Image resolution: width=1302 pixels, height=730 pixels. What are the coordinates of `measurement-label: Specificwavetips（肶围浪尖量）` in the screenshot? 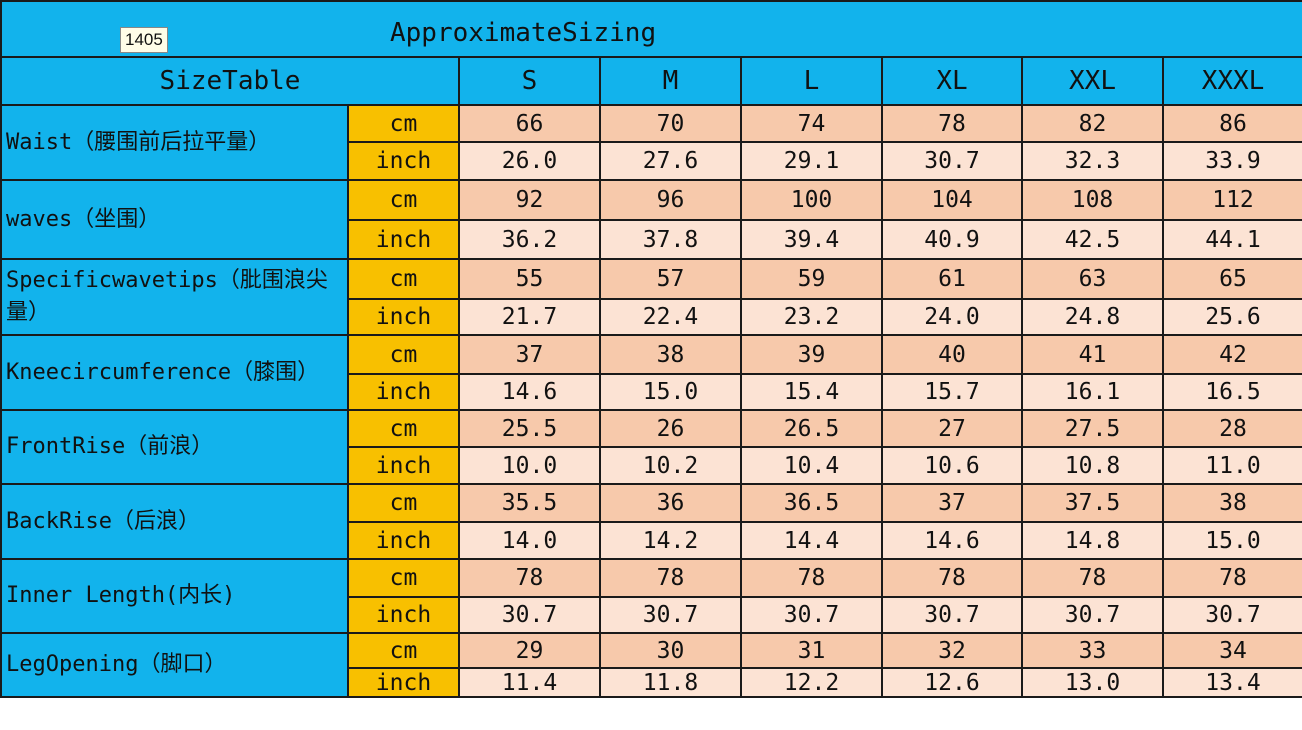 It's located at (174, 297).